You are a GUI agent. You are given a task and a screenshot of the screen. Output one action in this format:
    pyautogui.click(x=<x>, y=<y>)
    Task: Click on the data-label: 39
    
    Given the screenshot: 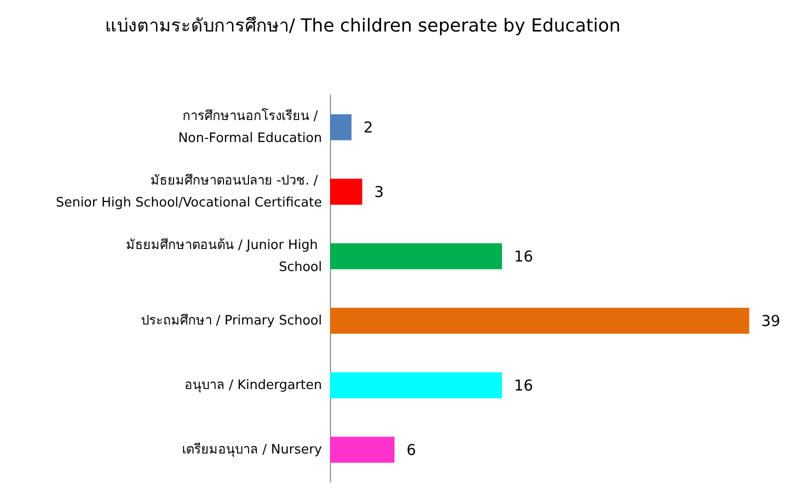 What is the action you would take?
    pyautogui.click(x=770, y=321)
    